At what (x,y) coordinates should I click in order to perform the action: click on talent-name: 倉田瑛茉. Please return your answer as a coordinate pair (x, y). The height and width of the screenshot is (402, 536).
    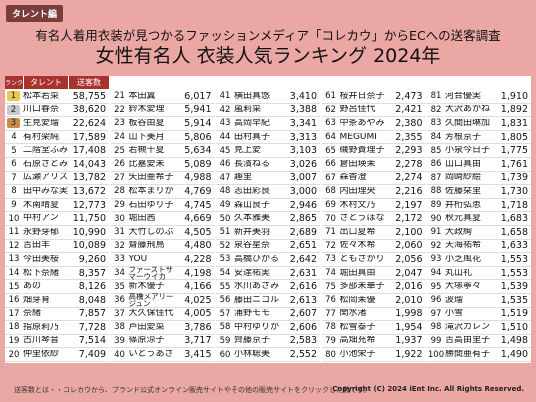
    Looking at the image, I should click on (357, 164).